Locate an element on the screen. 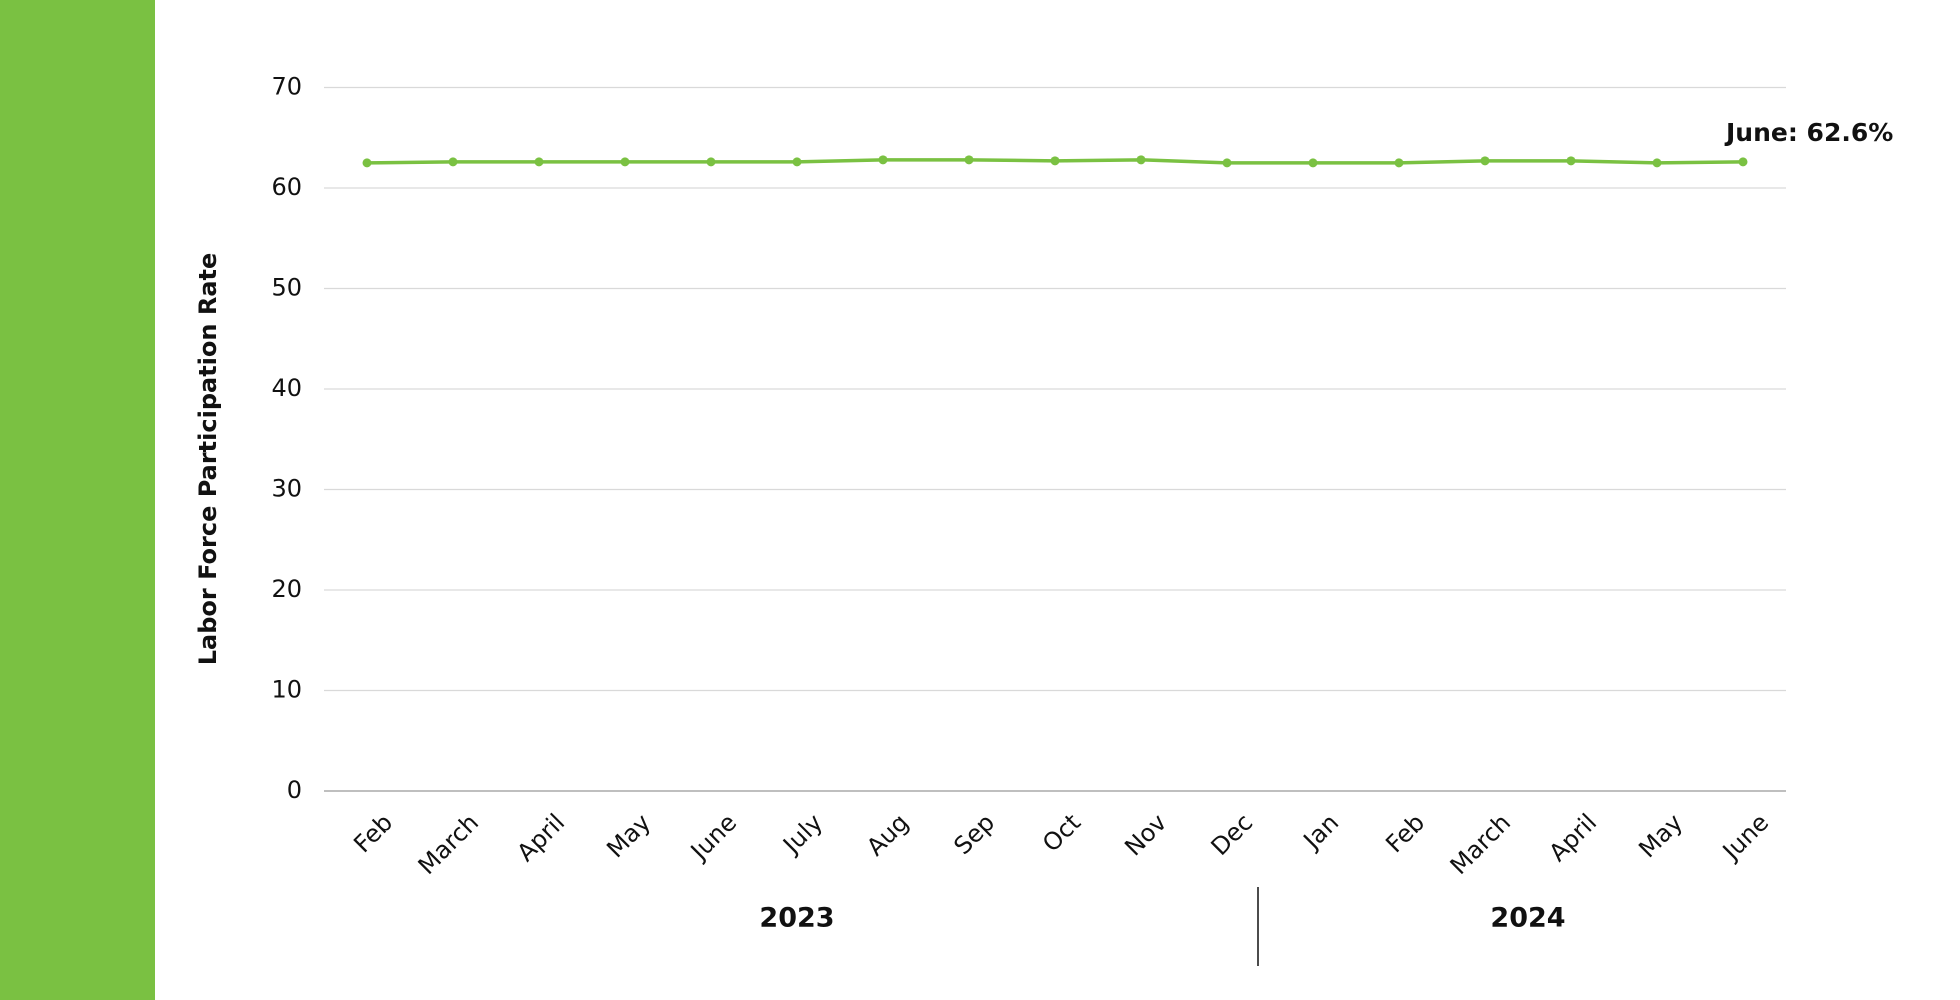 This screenshot has height=1000, width=1960. x-tick-label: Dec is located at coordinates (1232, 834).